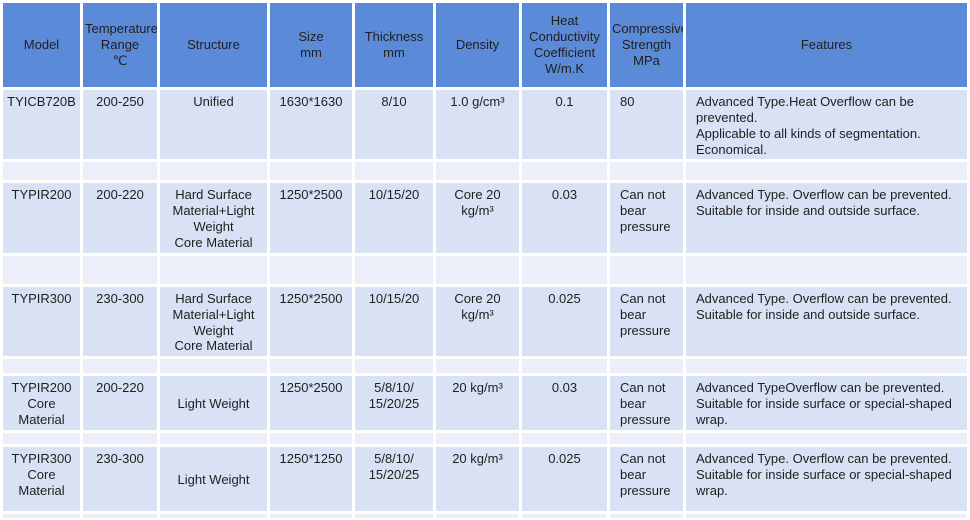  What do you see at coordinates (213, 125) in the screenshot?
I see `cell-structure: Unified` at bounding box center [213, 125].